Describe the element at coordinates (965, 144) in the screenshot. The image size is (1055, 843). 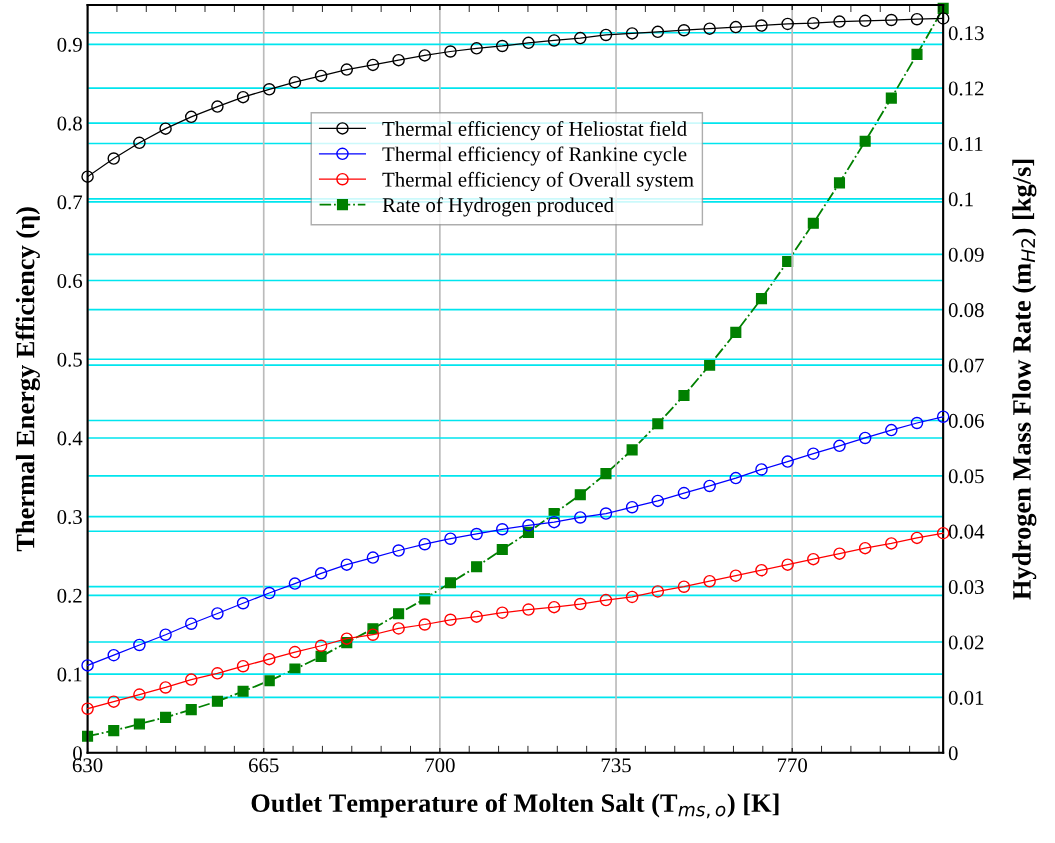
I see `y2-tick-label: 0.11` at that location.